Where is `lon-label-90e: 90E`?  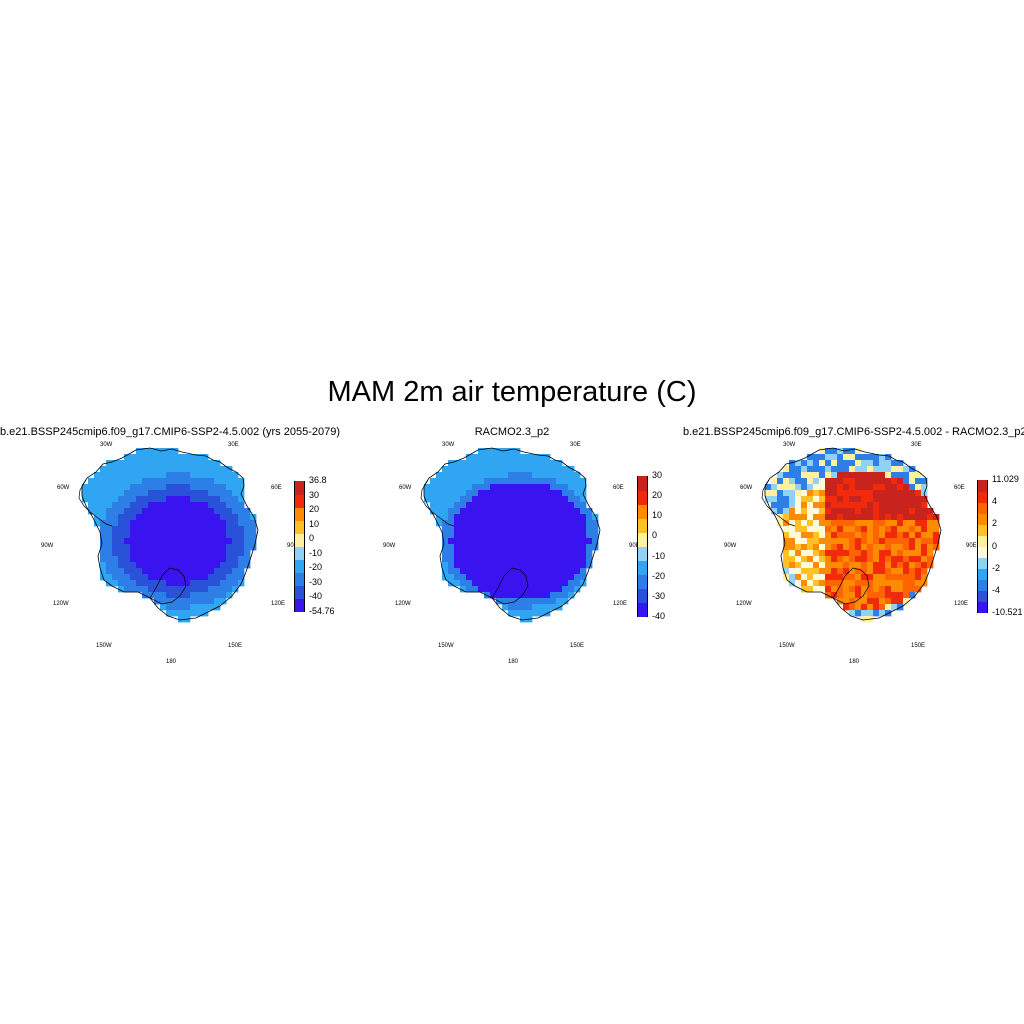 lon-label-90e: 90E is located at coordinates (634, 546).